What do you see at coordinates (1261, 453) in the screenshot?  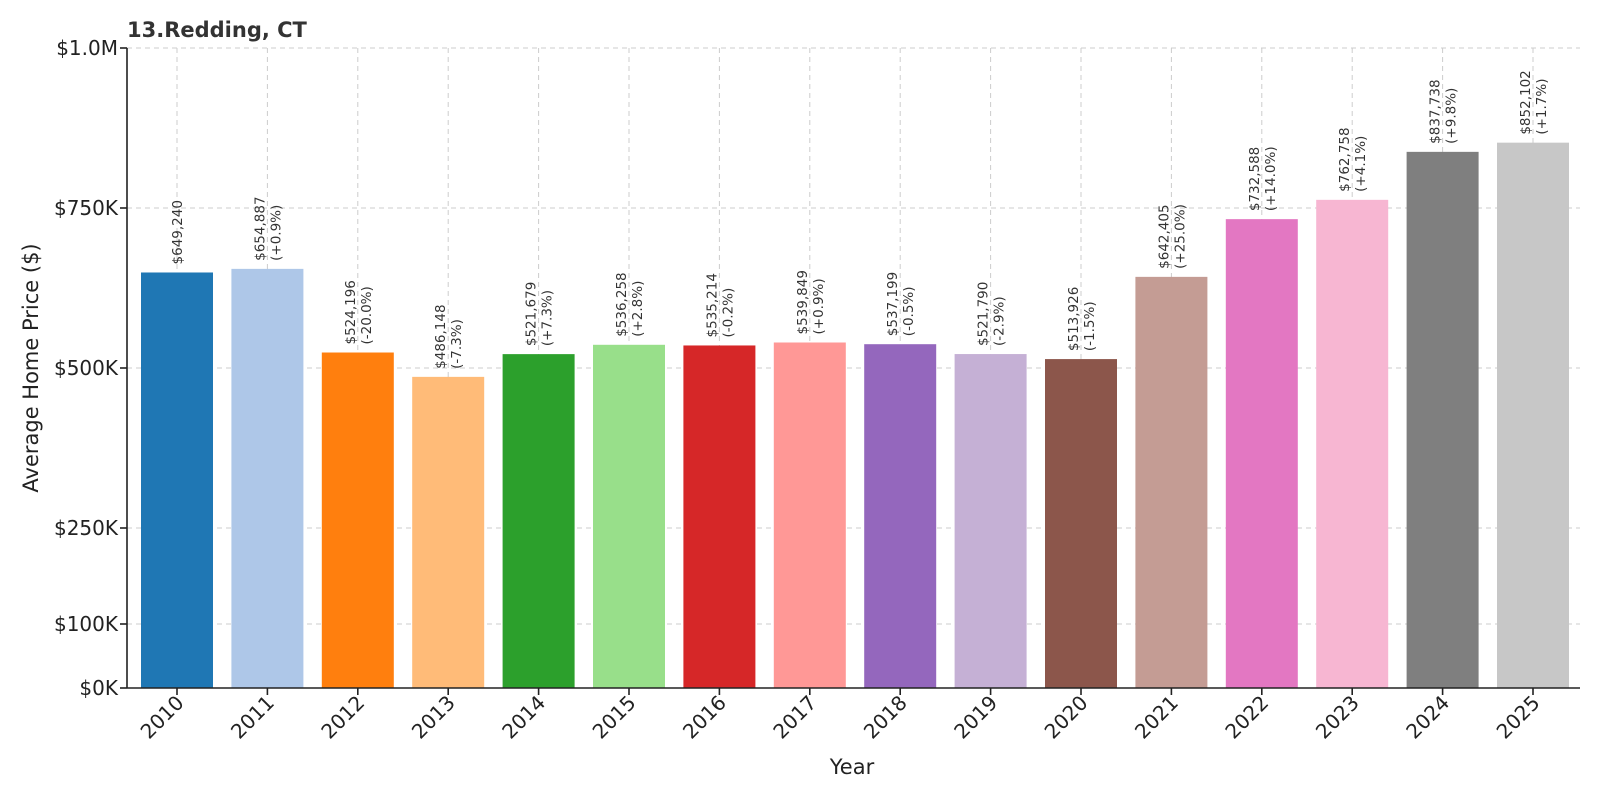 I see `bar-2022` at bounding box center [1261, 453].